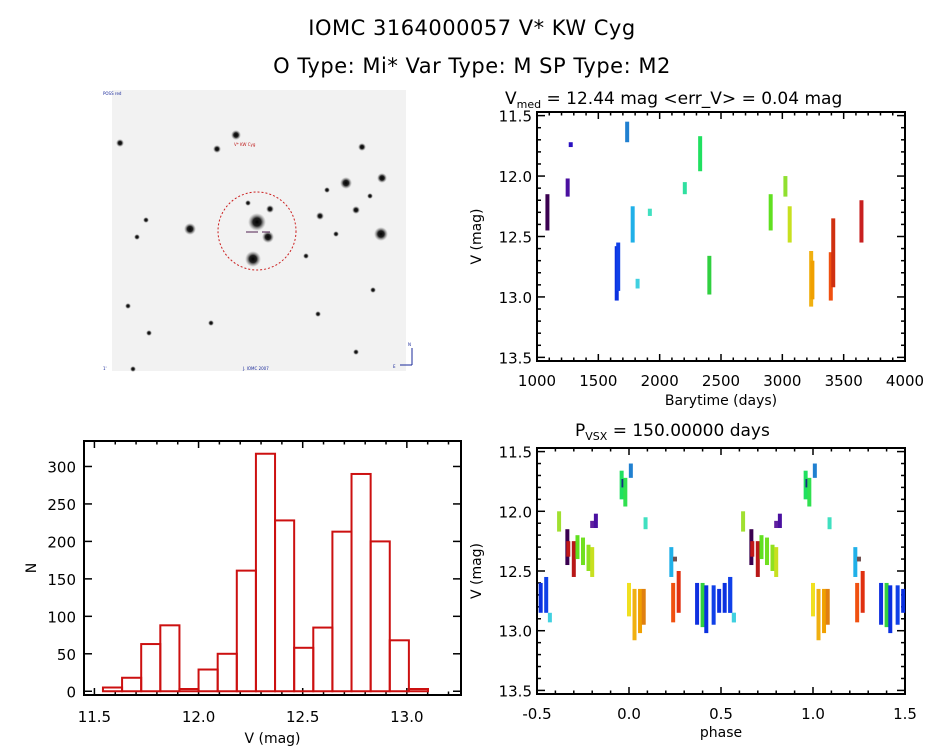  I want to click on y-axis-title: N, so click(32, 568).